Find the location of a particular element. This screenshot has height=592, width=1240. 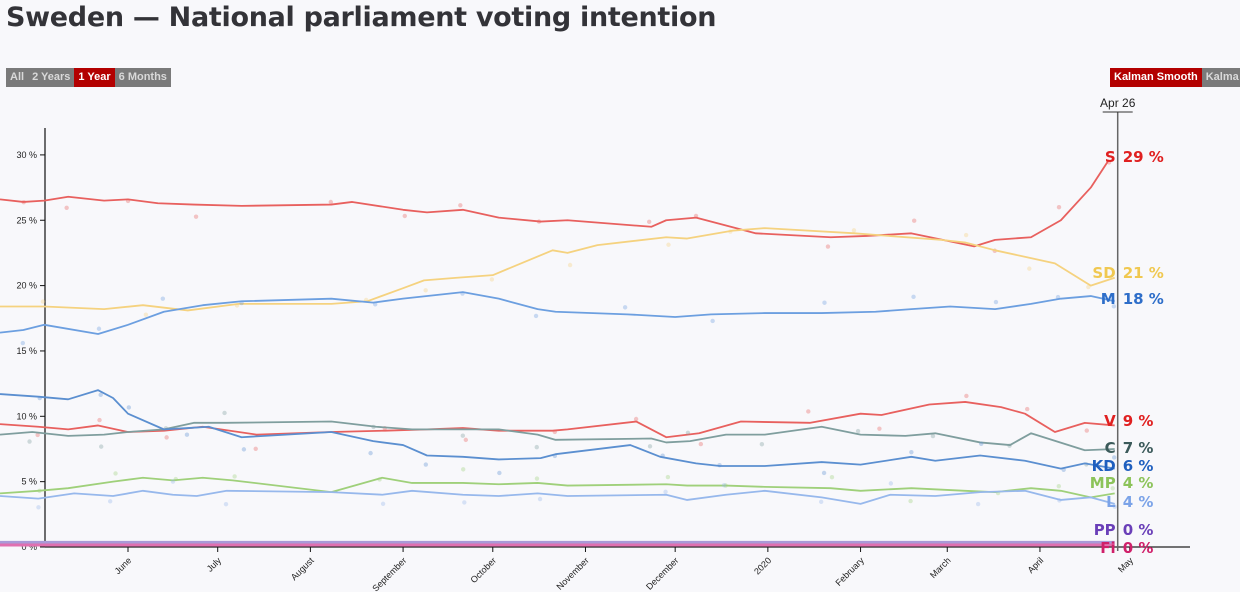

end-label-value-s: 29 % is located at coordinates (1143, 157).